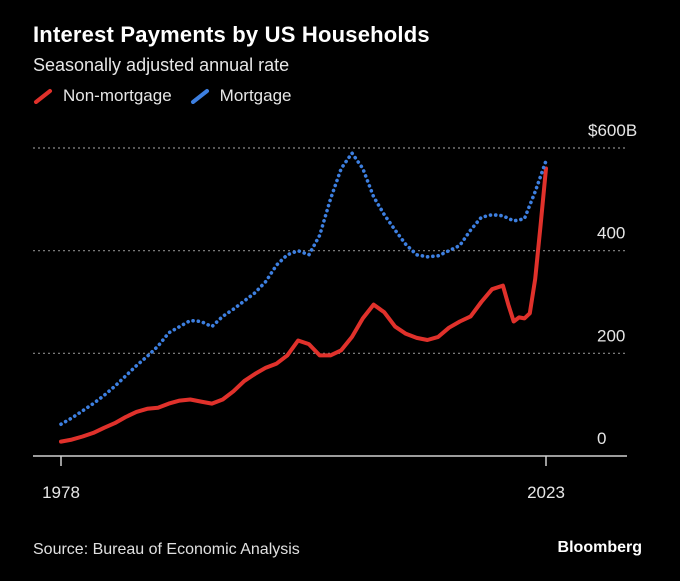 The image size is (680, 581). Describe the element at coordinates (61, 492) in the screenshot. I see `x-tick-label-1978: 1978` at that location.